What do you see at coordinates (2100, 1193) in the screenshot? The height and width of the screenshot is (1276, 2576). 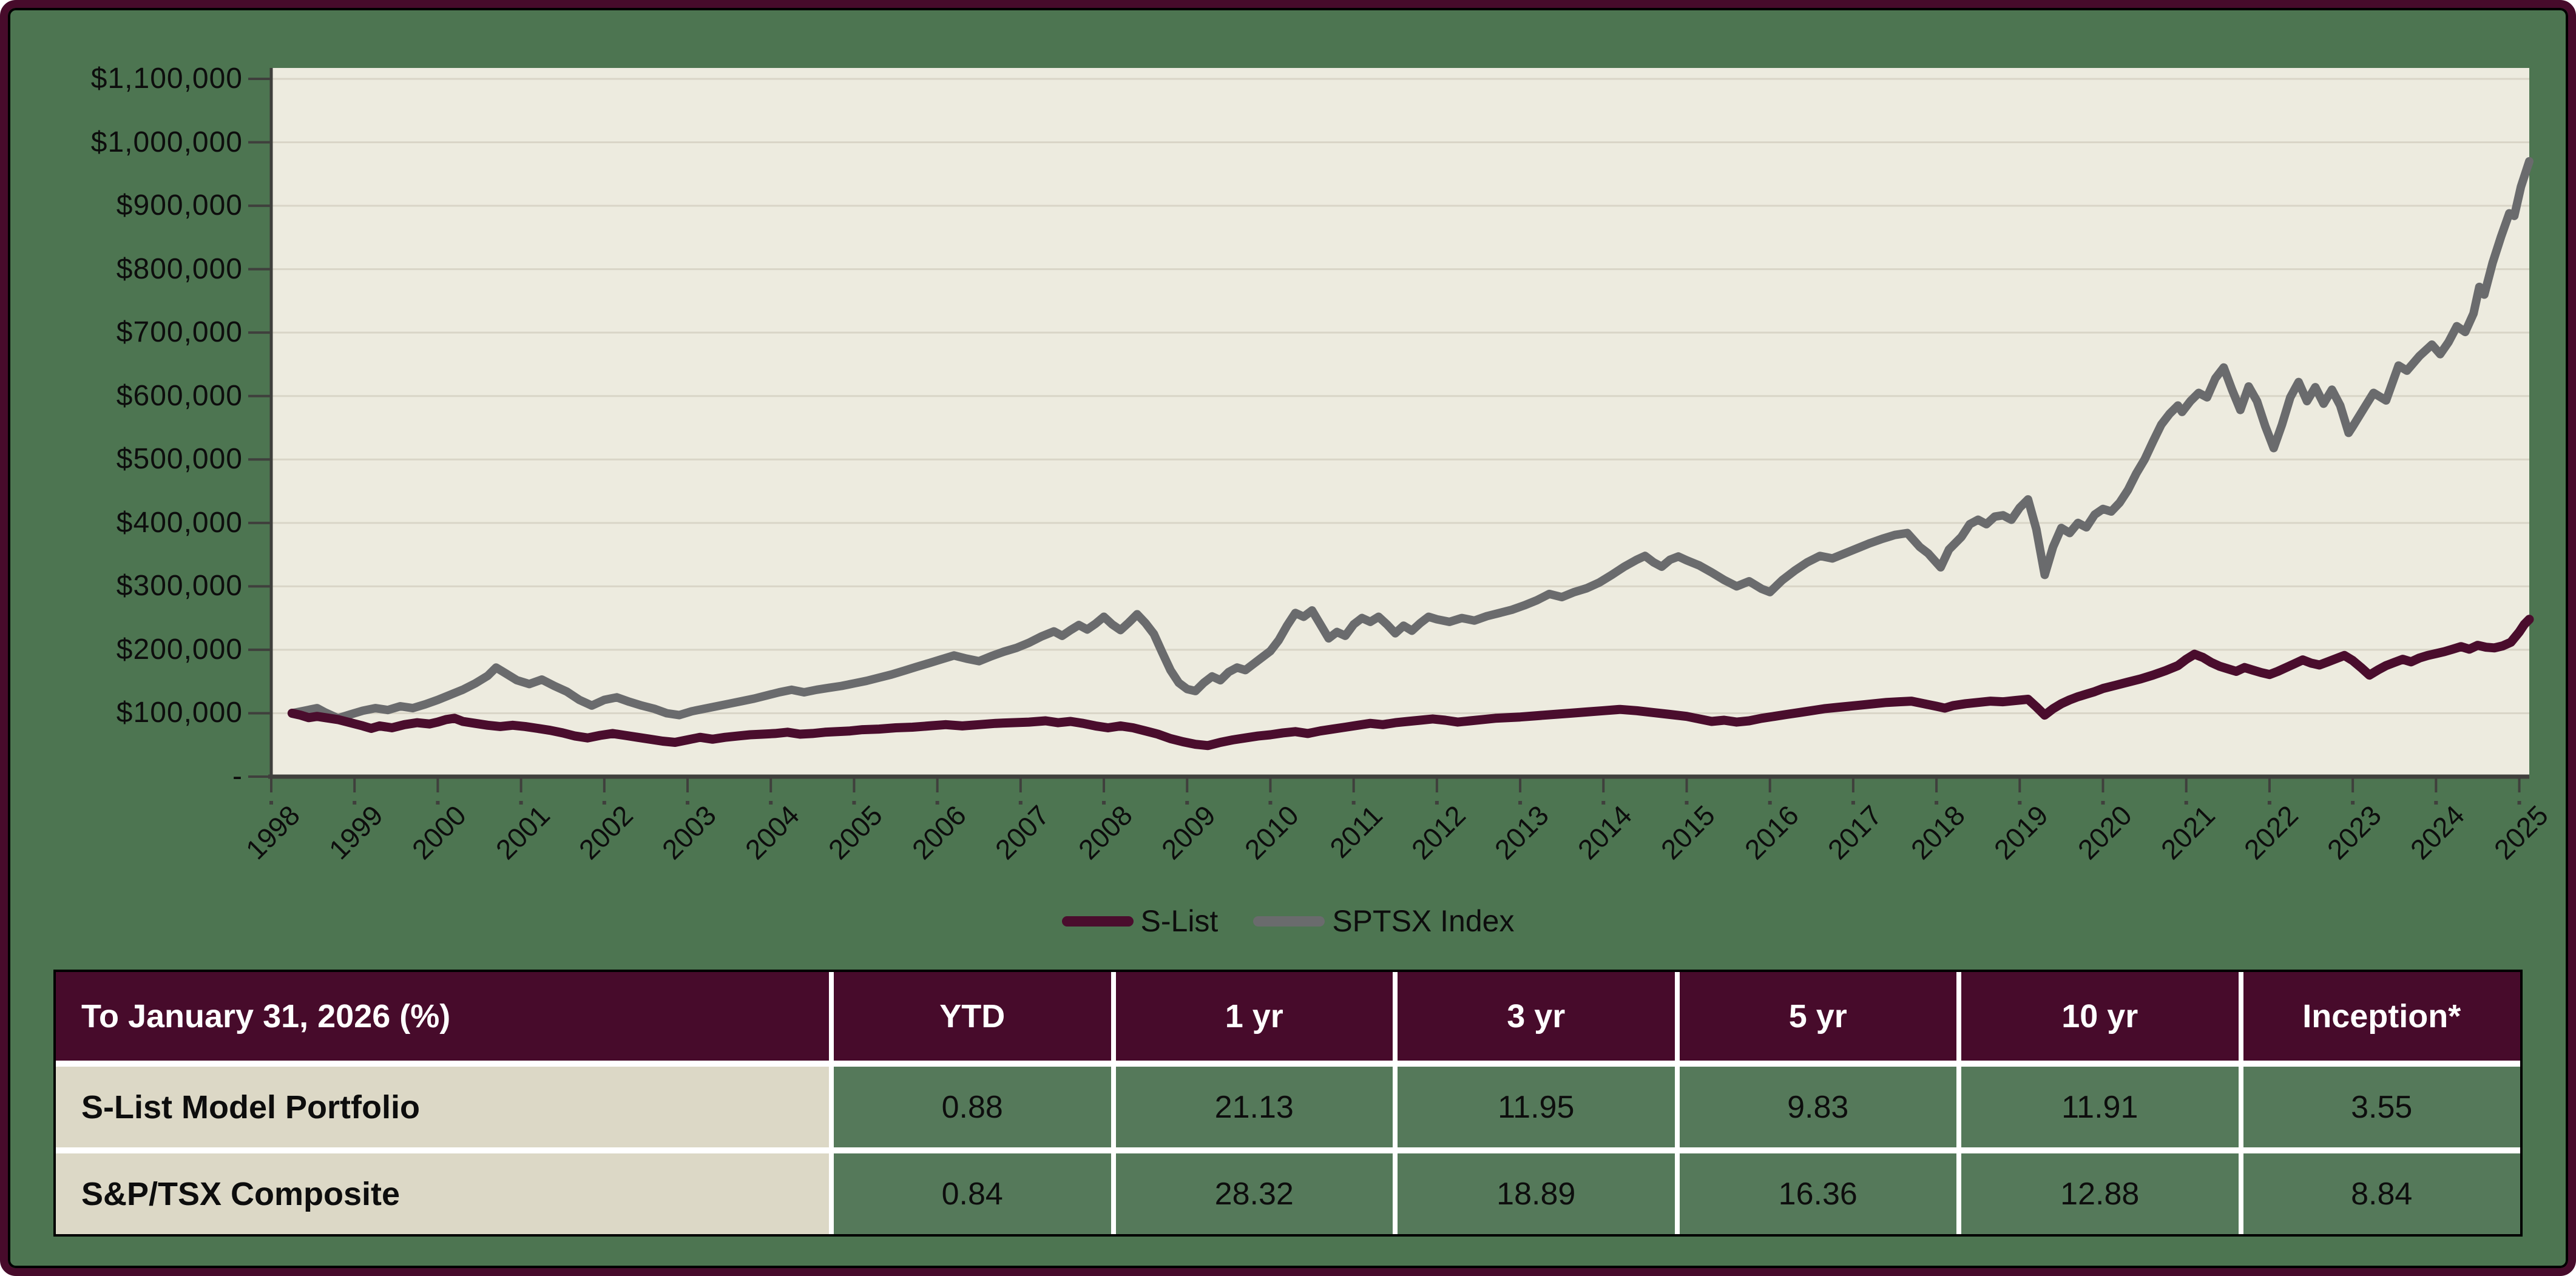 I see `sptsx-10yr: 12.88` at bounding box center [2100, 1193].